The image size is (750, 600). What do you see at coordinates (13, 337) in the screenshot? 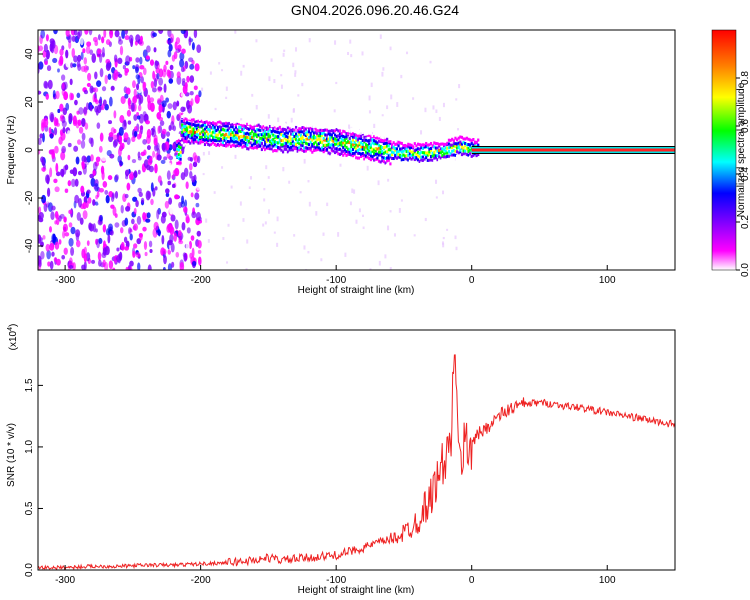
I see `svg-text: (x104)` at bounding box center [13, 337].